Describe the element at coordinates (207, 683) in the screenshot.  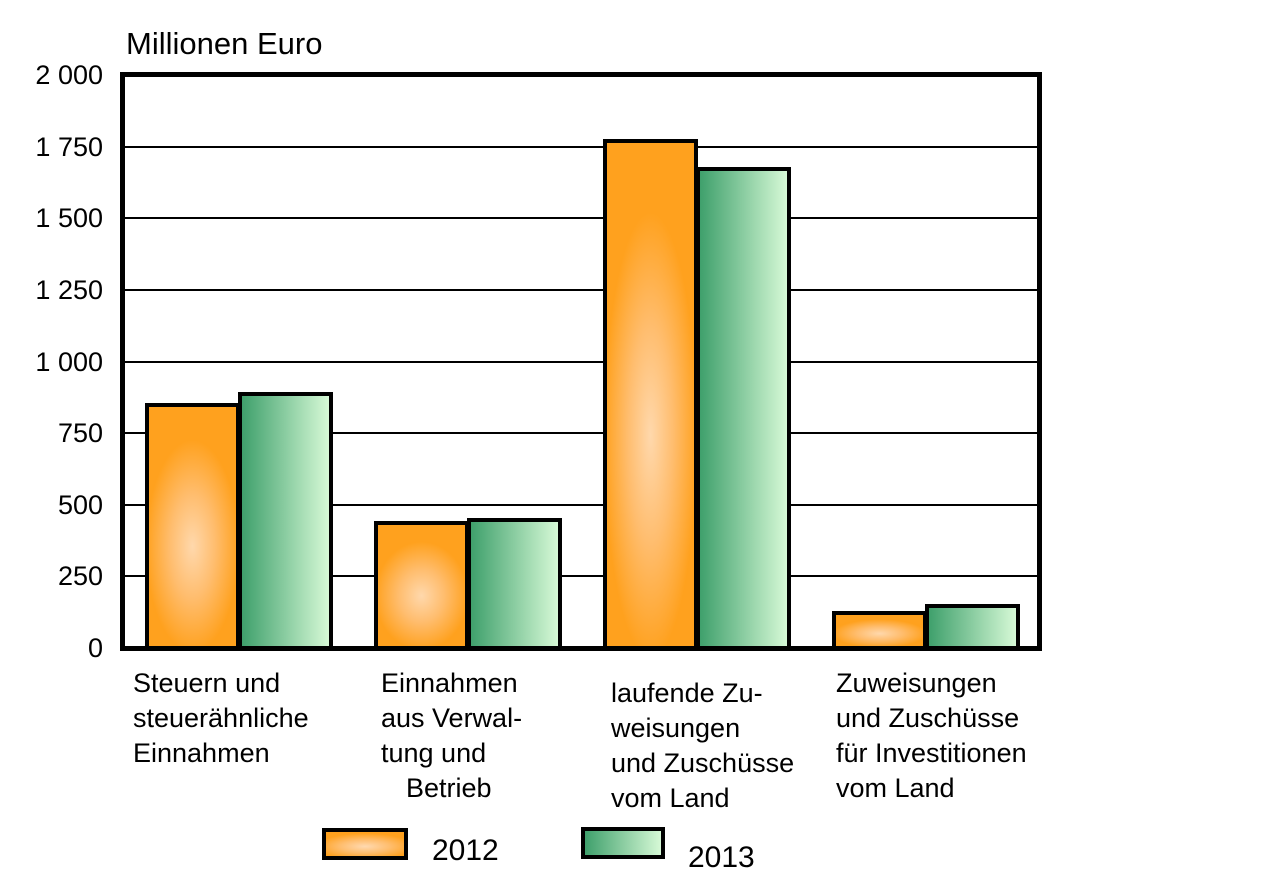
I see `category-label-line: Steuern und` at that location.